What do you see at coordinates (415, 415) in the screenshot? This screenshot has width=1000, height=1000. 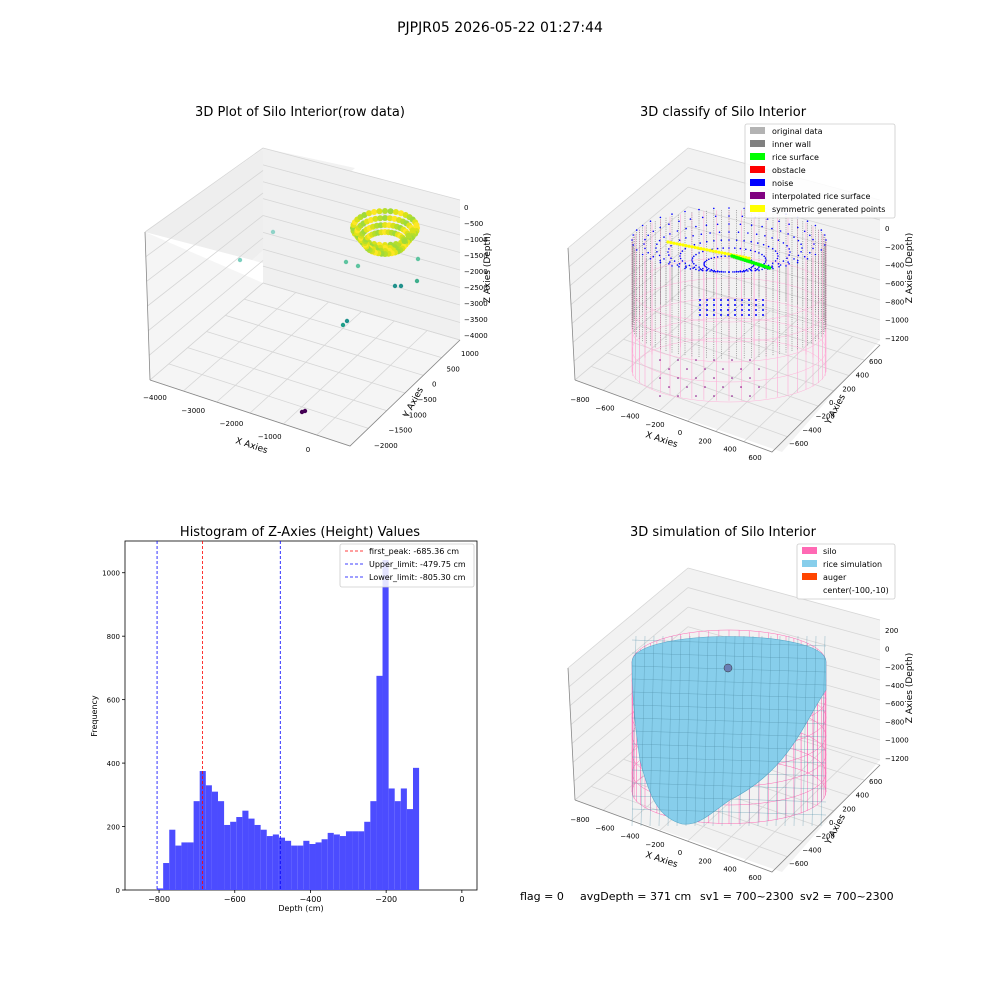 I see `p1-y-tick-4: −1000` at bounding box center [415, 415].